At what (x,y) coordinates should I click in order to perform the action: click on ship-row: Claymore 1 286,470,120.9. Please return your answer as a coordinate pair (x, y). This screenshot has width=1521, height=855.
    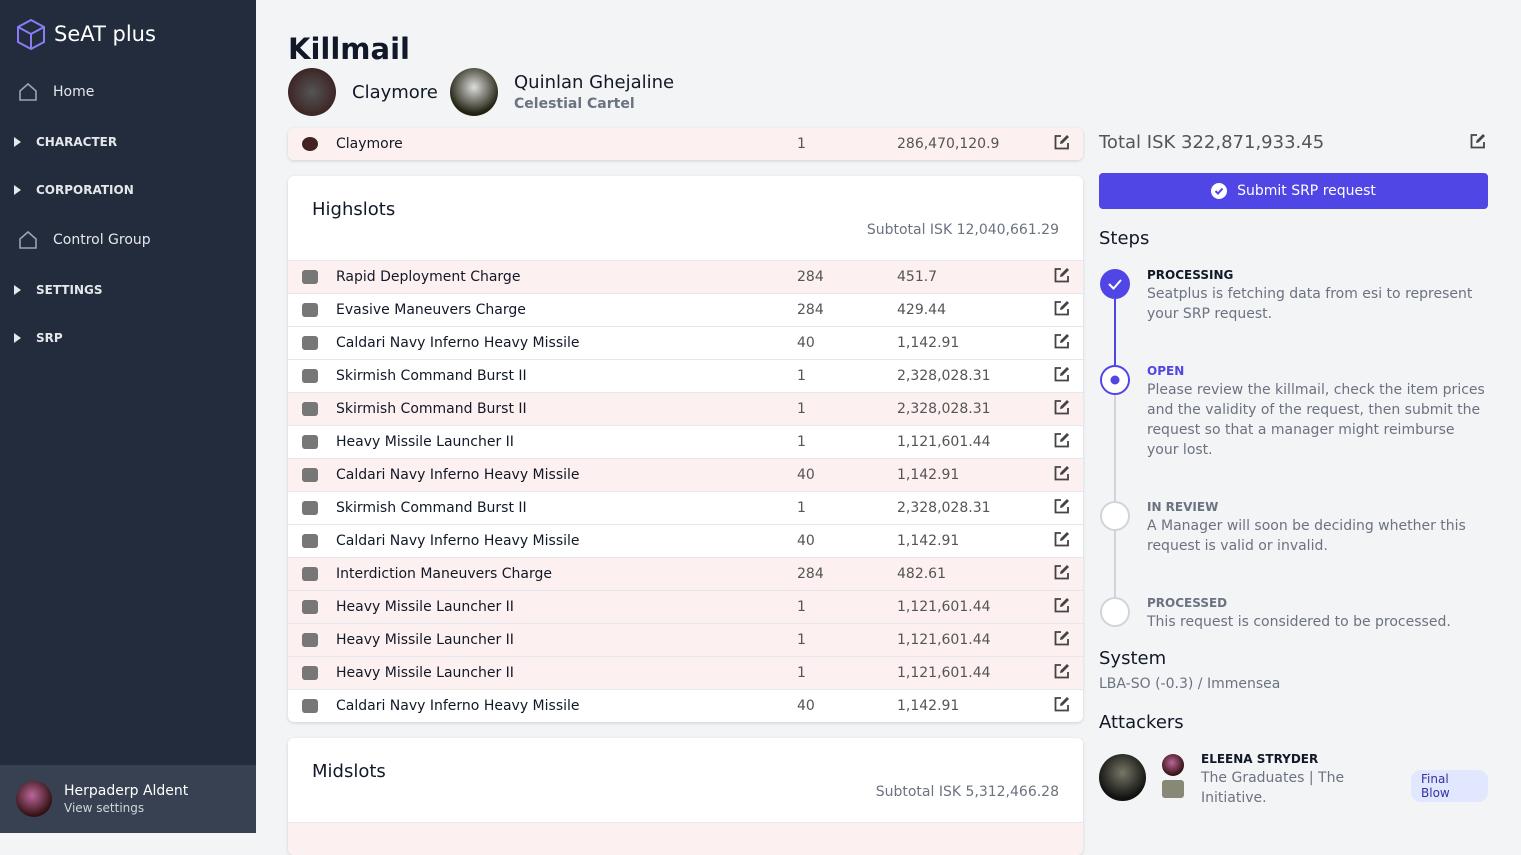
    Looking at the image, I should click on (685, 144).